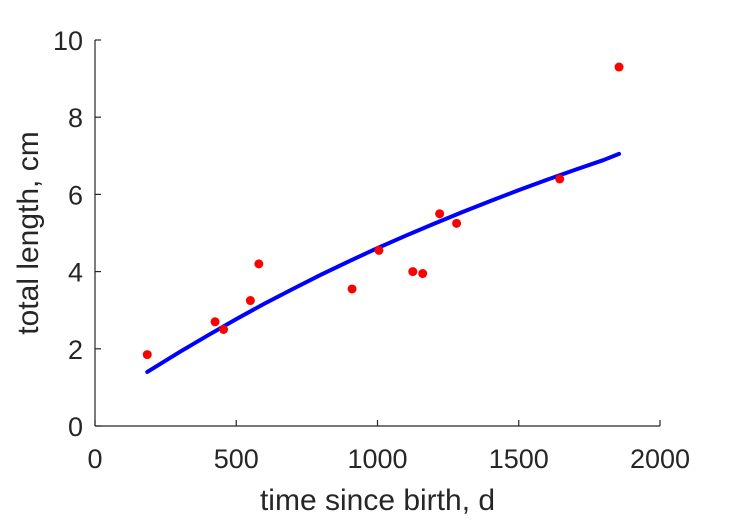  What do you see at coordinates (660, 459) in the screenshot?
I see `x-tick-label: 2000` at bounding box center [660, 459].